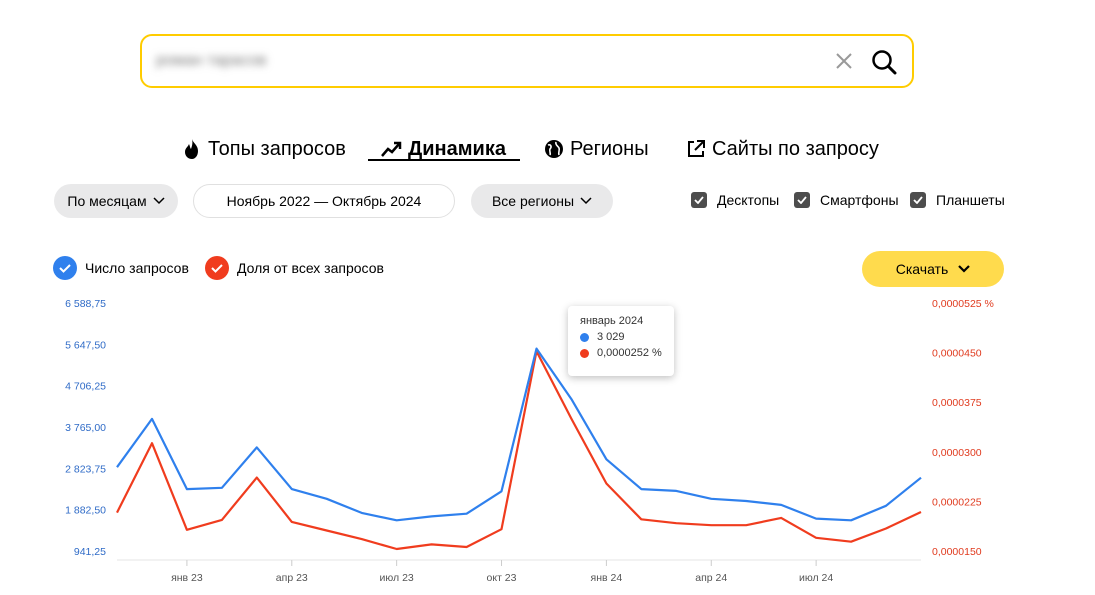 This screenshot has width=1095, height=595. I want to click on tab-dynamics: Динамика, so click(443, 149).